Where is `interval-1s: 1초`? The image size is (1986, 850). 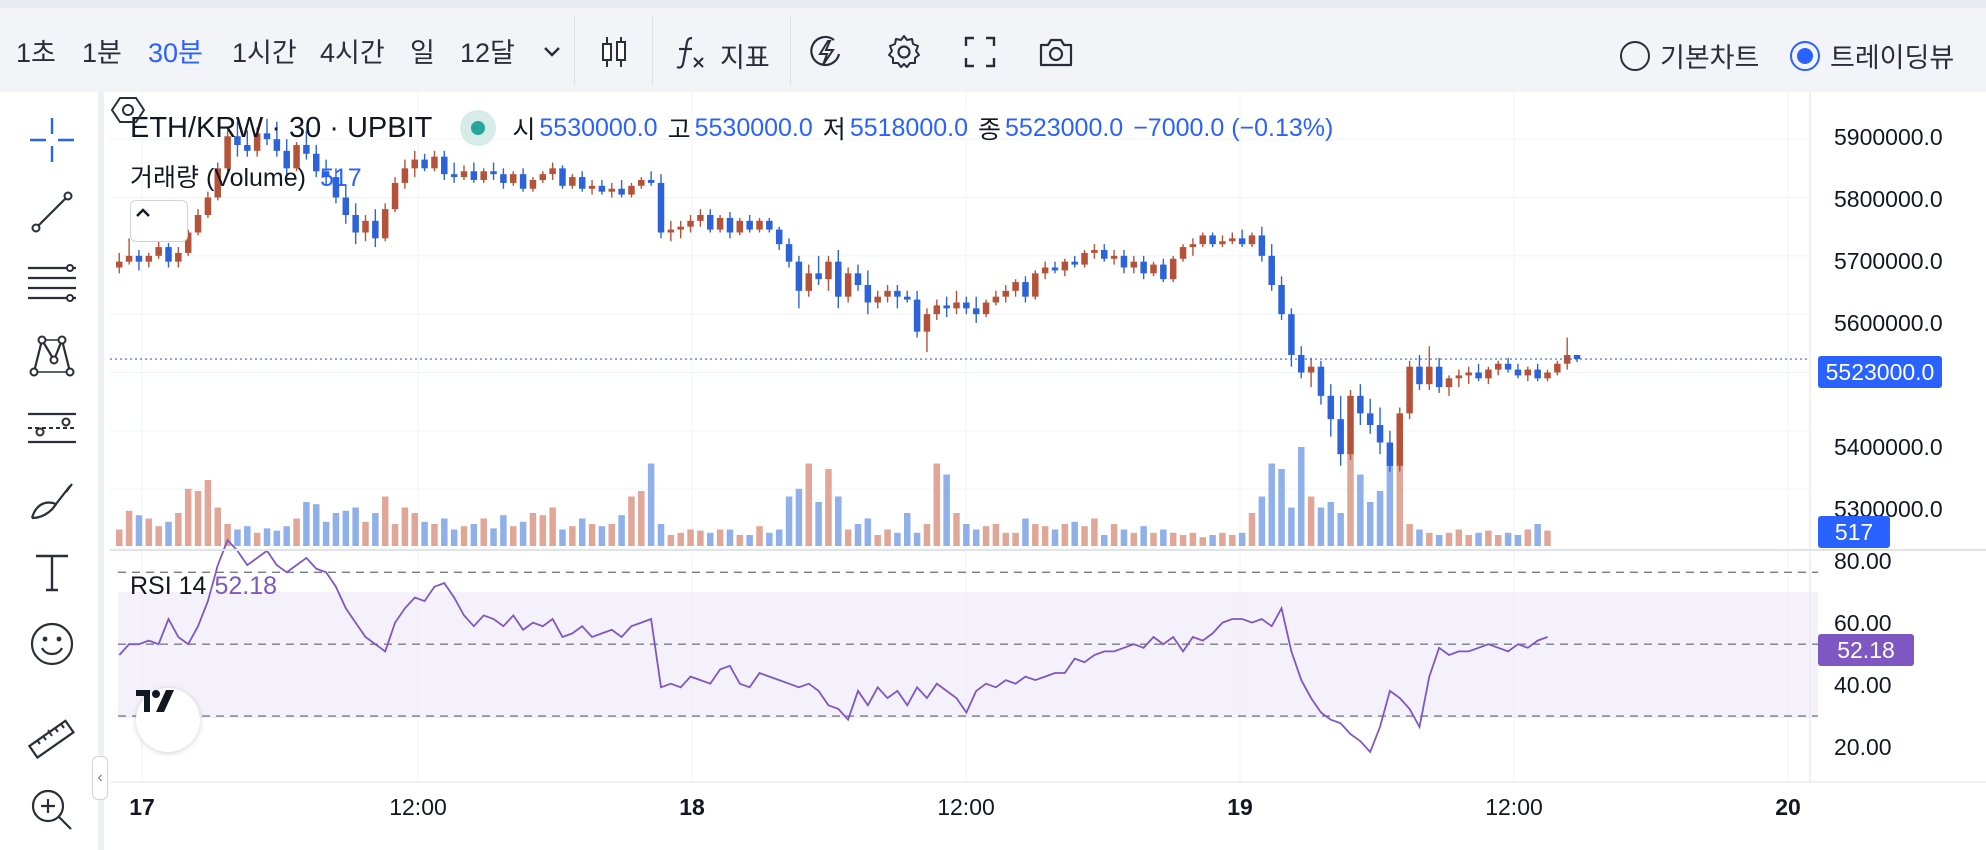 interval-1s: 1초 is located at coordinates (36, 50).